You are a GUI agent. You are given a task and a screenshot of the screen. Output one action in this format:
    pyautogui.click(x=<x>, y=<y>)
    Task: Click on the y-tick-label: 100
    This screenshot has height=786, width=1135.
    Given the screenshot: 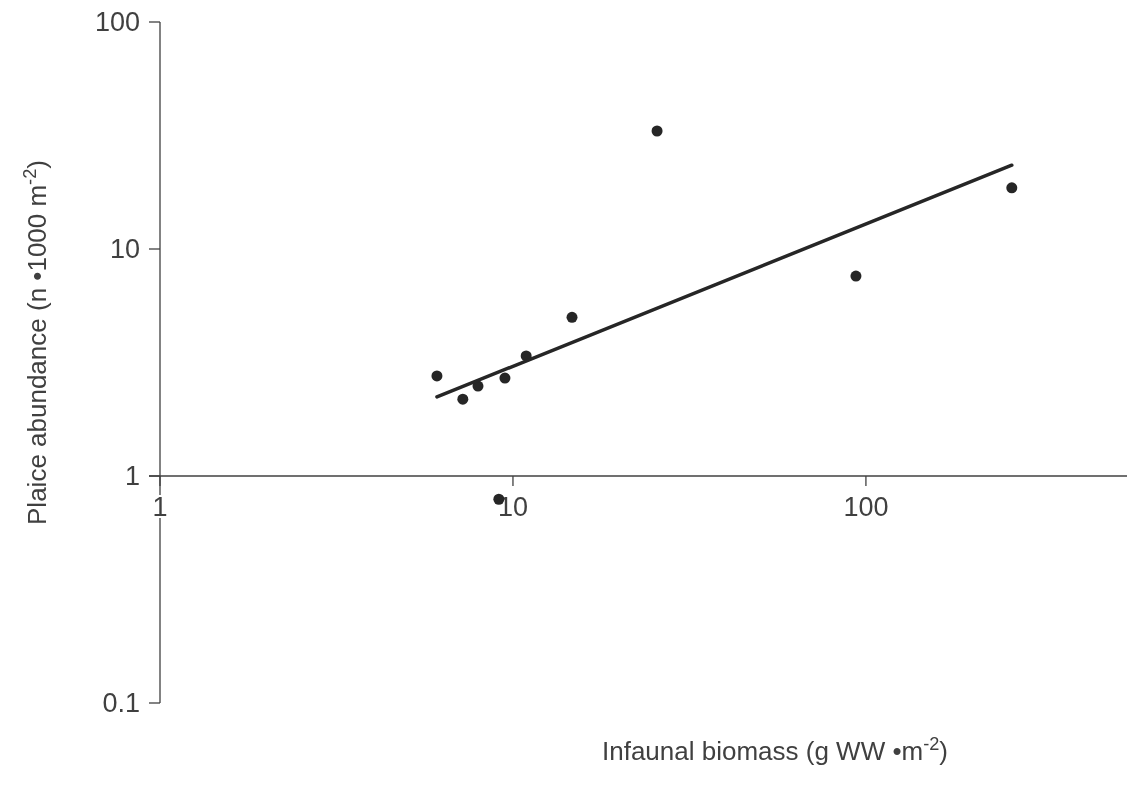 What is the action you would take?
    pyautogui.click(x=117, y=22)
    